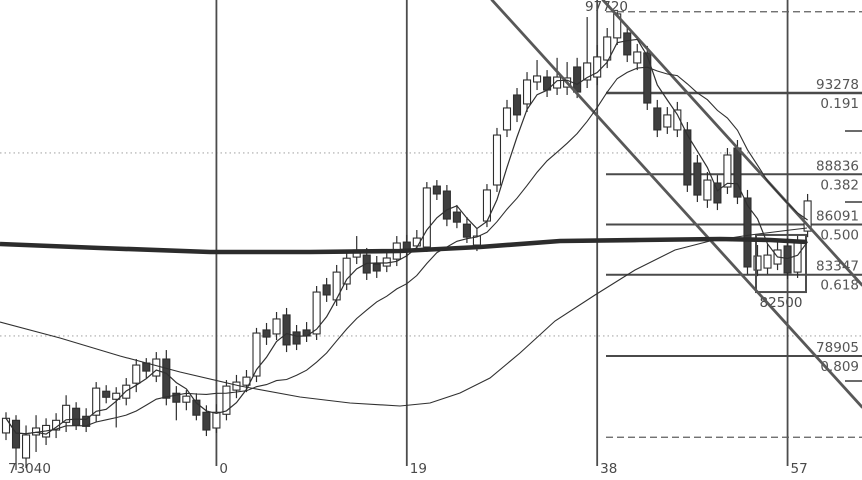 This screenshot has width=862, height=480. I want to click on price-rectangle-annotation, so click(781, 263).